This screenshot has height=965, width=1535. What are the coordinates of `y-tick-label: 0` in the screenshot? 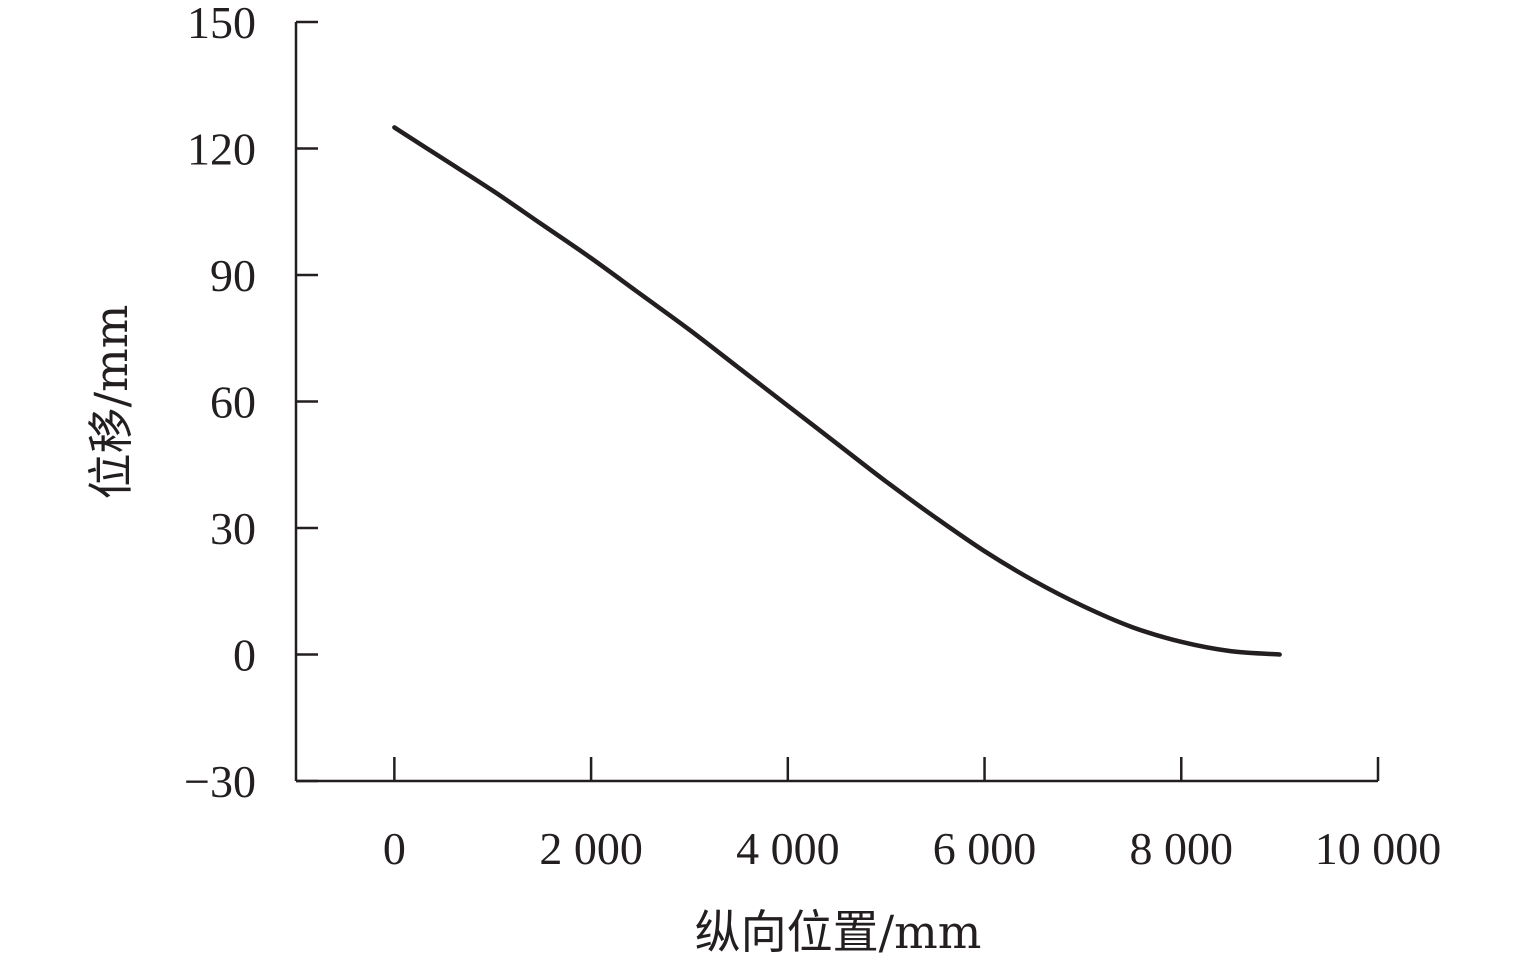 It's located at (244, 655).